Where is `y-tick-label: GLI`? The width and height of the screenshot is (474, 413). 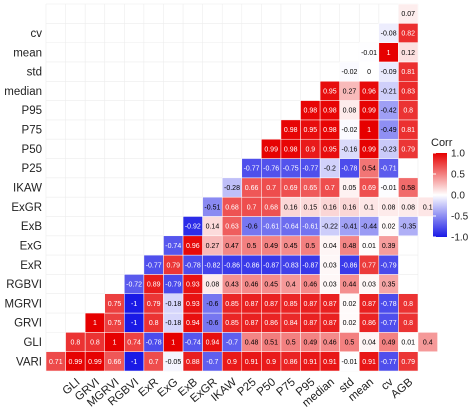 y-tick-label: GLI is located at coordinates (32, 343).